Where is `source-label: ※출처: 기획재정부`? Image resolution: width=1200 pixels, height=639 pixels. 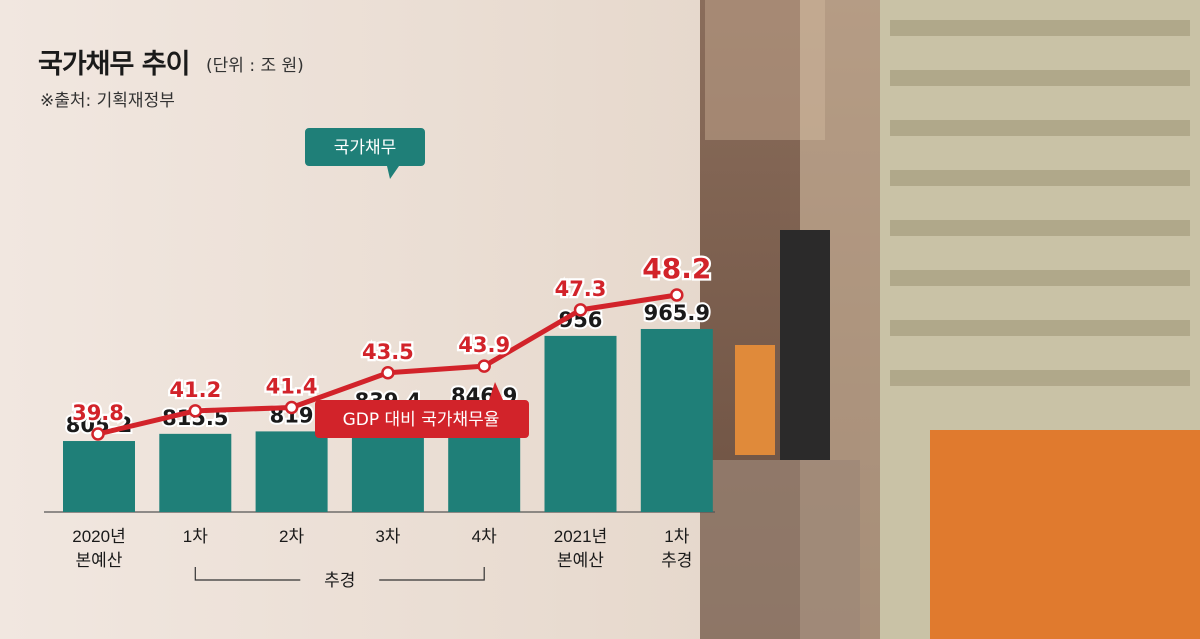
source-label: ※출처: 기획재정부 is located at coordinates (107, 101).